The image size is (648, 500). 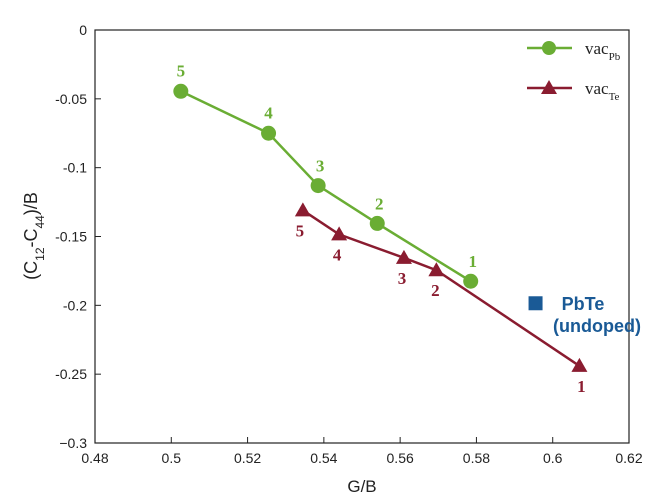 I want to click on x-tick-label: 0.58, so click(x=476, y=458).